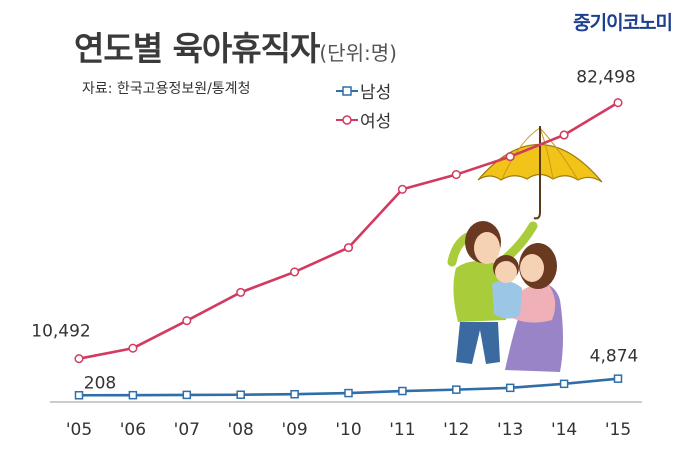 The width and height of the screenshot is (700, 467). Describe the element at coordinates (347, 119) in the screenshot. I see `legend-marker-circle-icon` at that location.